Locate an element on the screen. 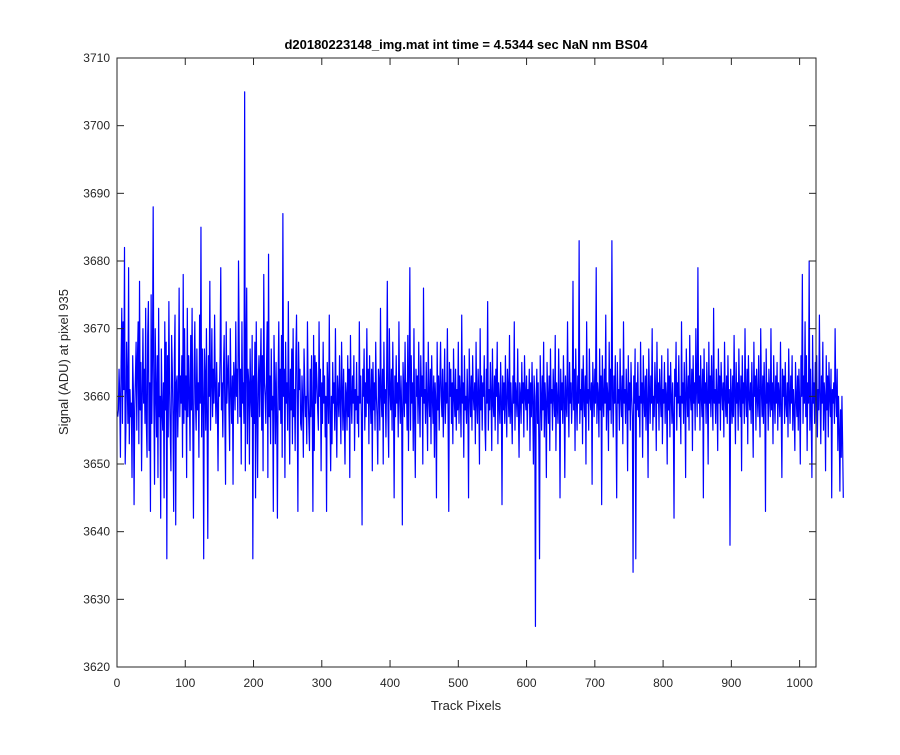 The width and height of the screenshot is (900, 755). x-axis-label: Track Pixels is located at coordinates (466, 705).